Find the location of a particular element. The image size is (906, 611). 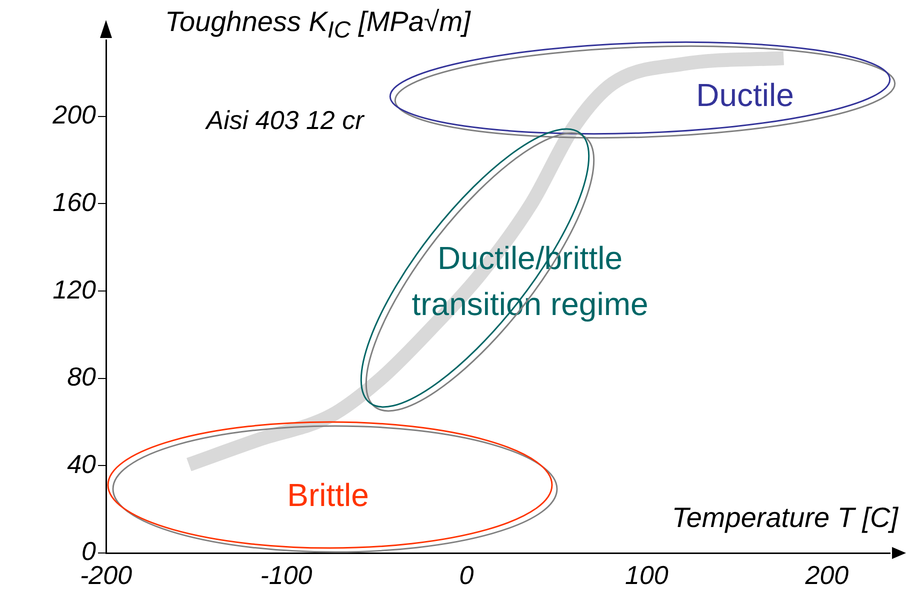

y-axis-title: Toughness K$_{IC}$ [MPa√m] is located at coordinates (317, 25).